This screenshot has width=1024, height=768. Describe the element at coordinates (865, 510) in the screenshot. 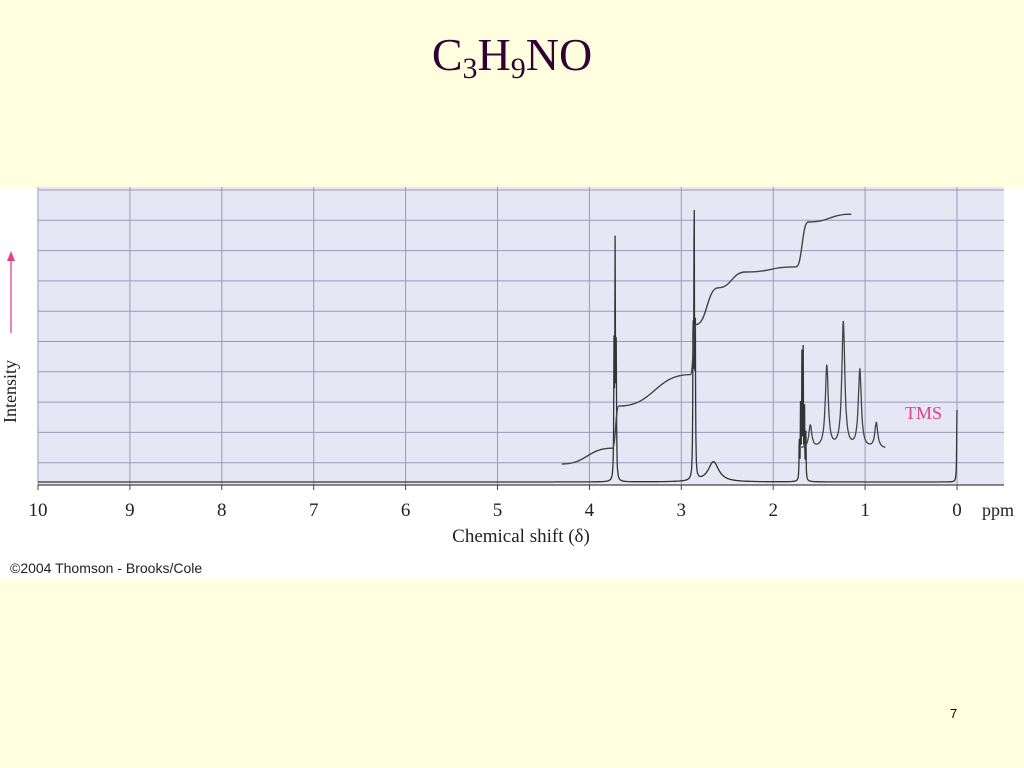

I see `x-tick-label: 1` at that location.